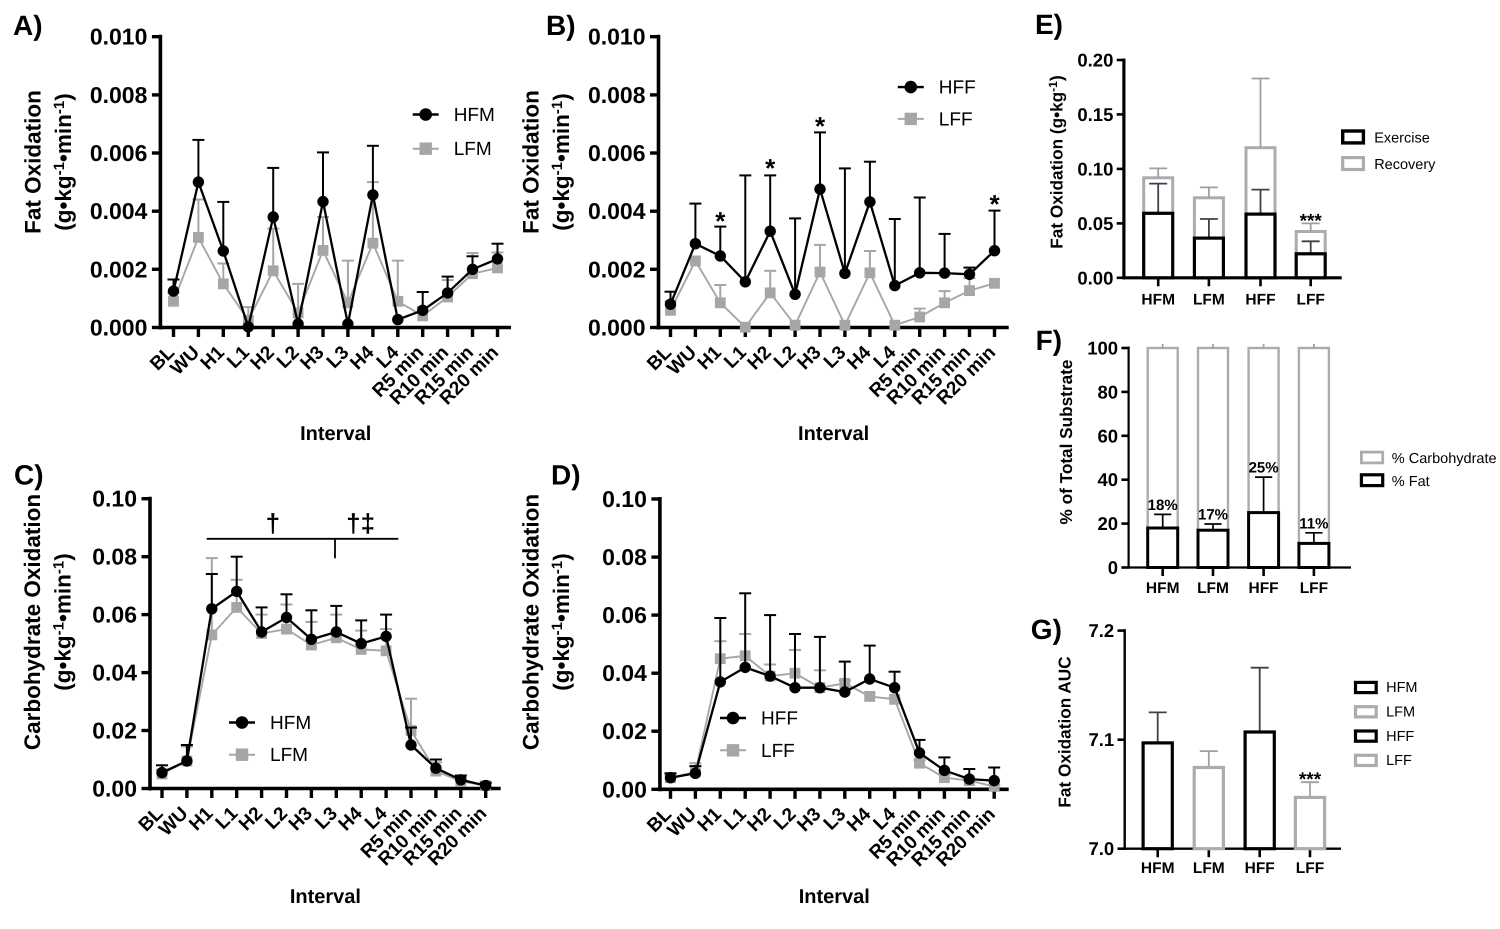  What do you see at coordinates (1163, 505) in the screenshot?
I see `svg-text: 18%` at bounding box center [1163, 505].